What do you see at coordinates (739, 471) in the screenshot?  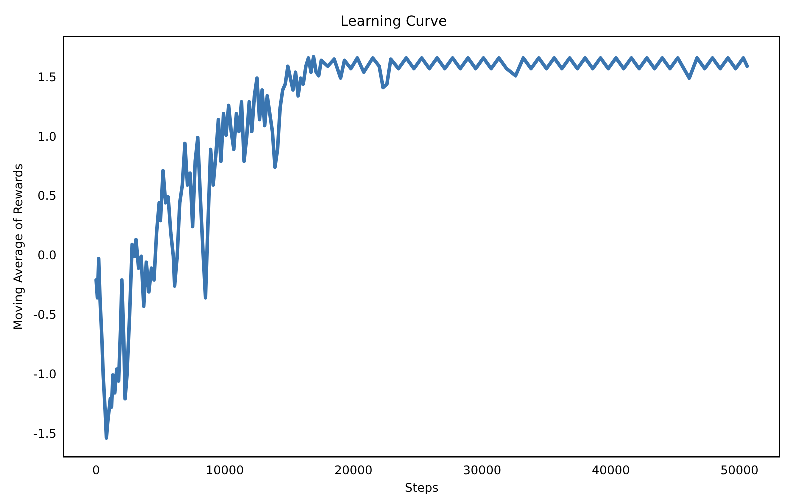 I see `x-tick-label: 50000` at bounding box center [739, 471].